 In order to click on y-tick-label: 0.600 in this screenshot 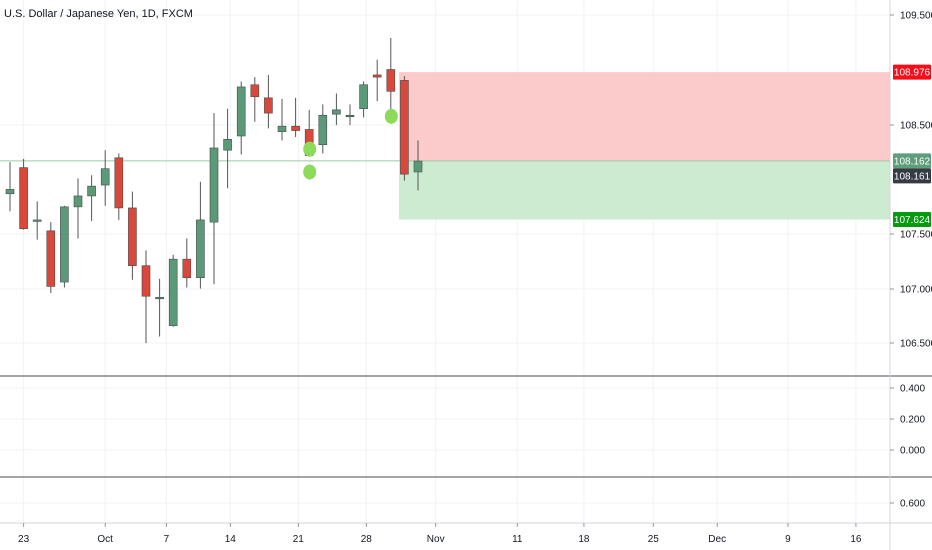, I will do `click(912, 504)`.